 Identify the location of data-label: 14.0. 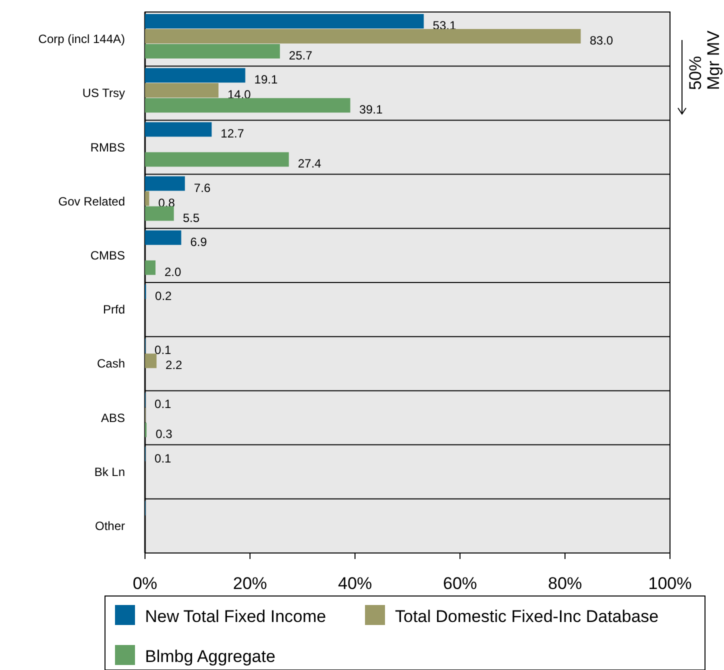
(240, 95).